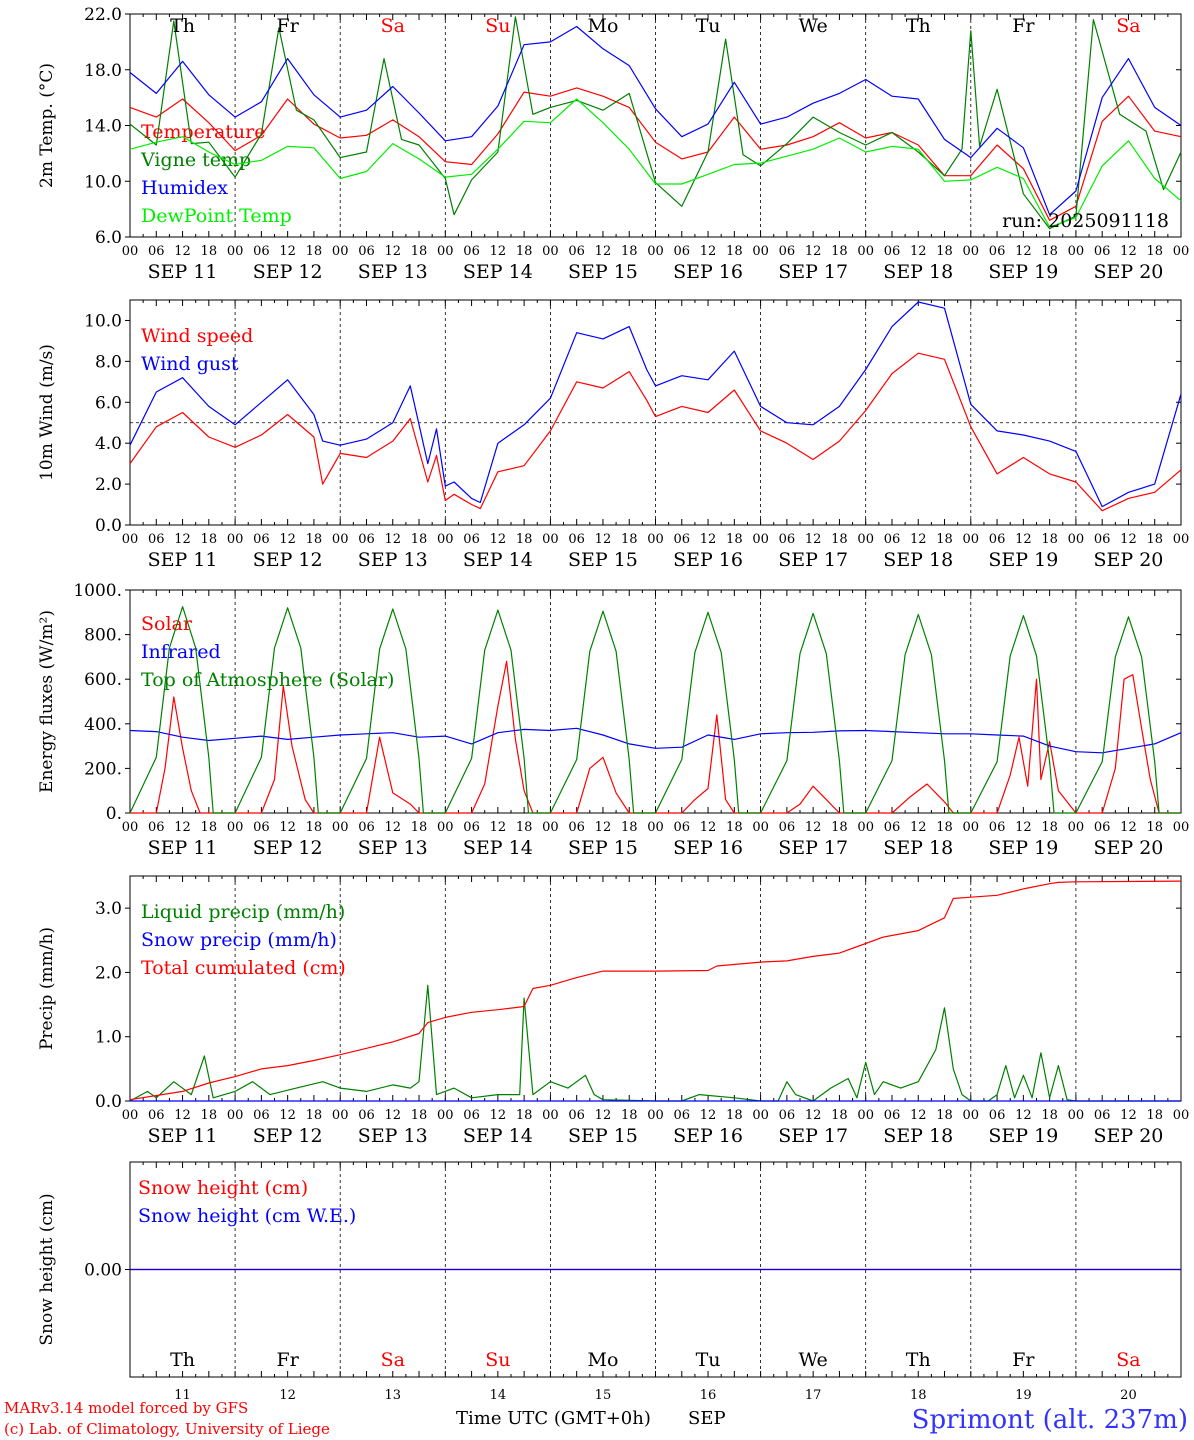 The height and width of the screenshot is (1440, 1194). What do you see at coordinates (181, 652) in the screenshot?
I see `legend-infrared: Infrared` at bounding box center [181, 652].